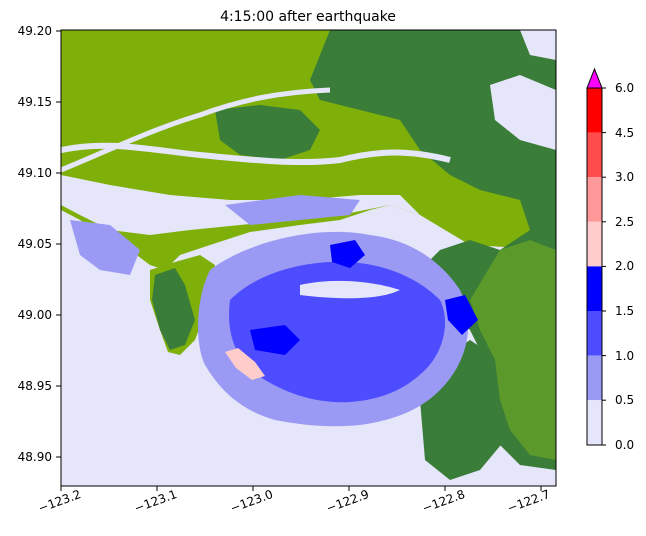 Image resolution: width=646 pixels, height=536 pixels. What do you see at coordinates (624, 88) in the screenshot?
I see `colorbar-tick-label: 6.0` at bounding box center [624, 88].